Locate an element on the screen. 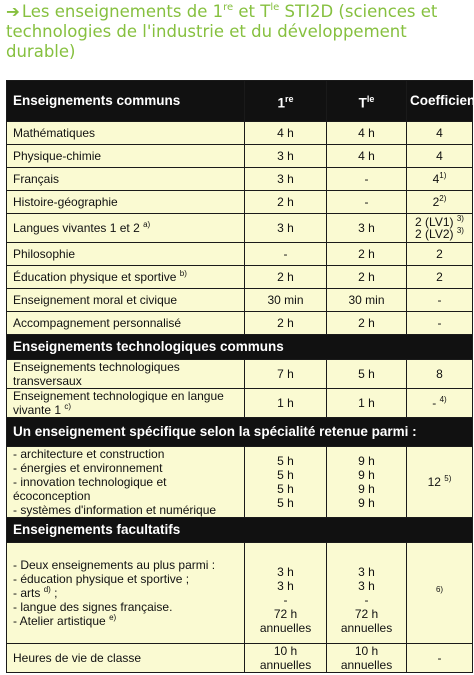 This screenshot has height=675, width=474. subject-name: Langues vivantes 1 et 2 a) is located at coordinates (125, 228).